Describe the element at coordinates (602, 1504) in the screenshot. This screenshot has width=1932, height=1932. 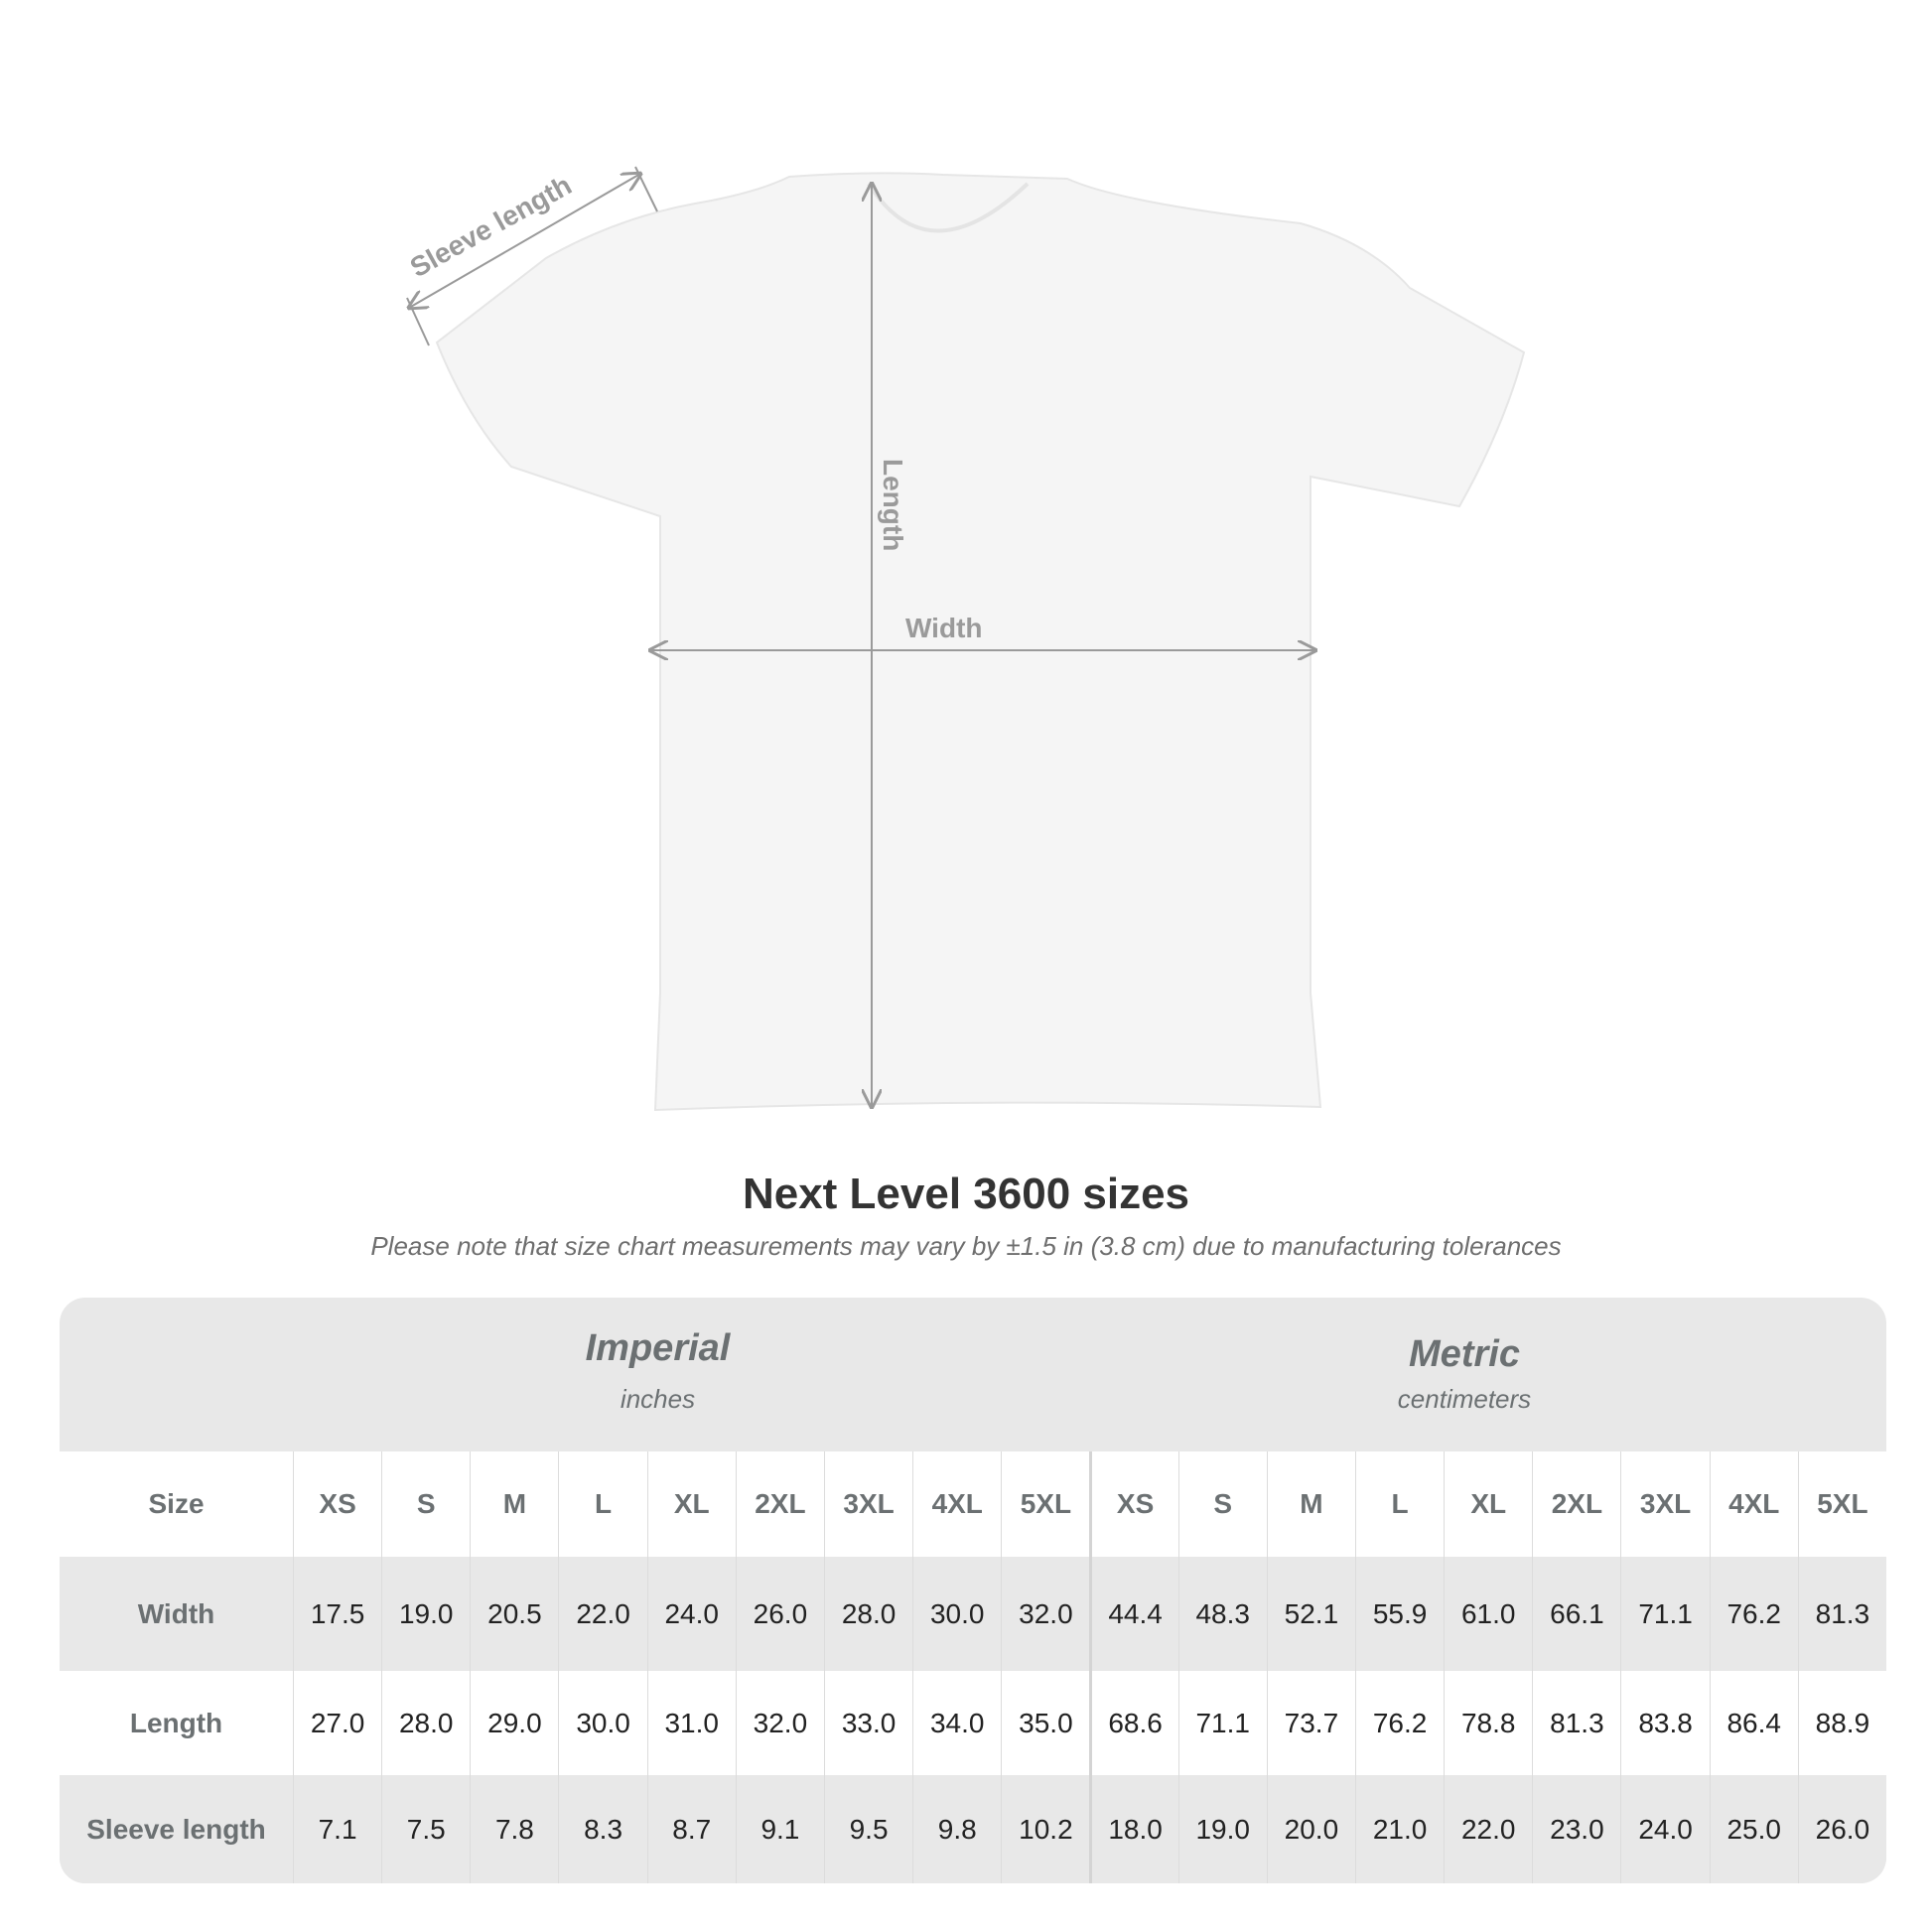
I see `imperial-size-header: L` at that location.